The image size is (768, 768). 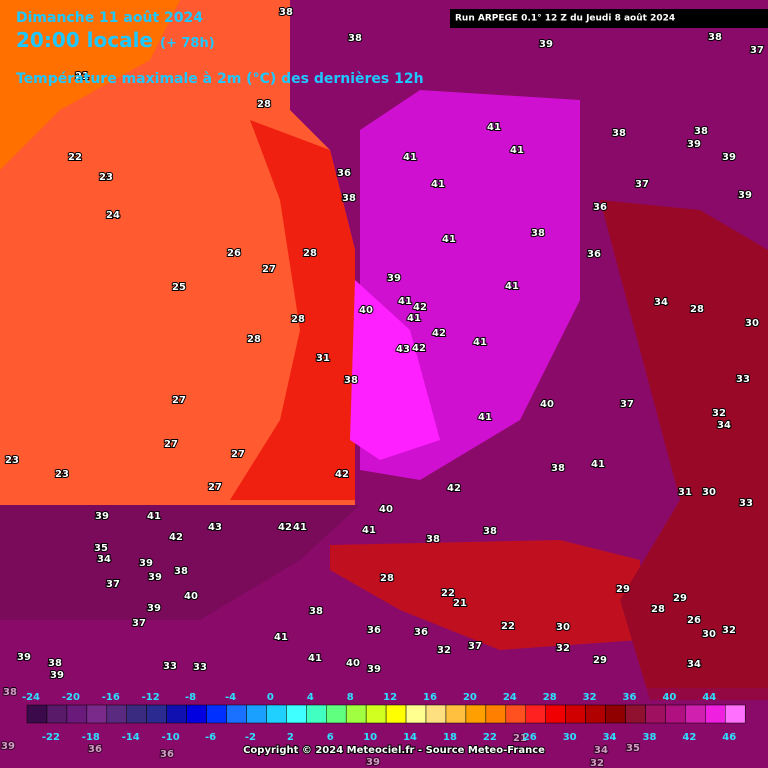 What do you see at coordinates (550, 697) in the screenshot?
I see `legend-top-label: 28` at bounding box center [550, 697].